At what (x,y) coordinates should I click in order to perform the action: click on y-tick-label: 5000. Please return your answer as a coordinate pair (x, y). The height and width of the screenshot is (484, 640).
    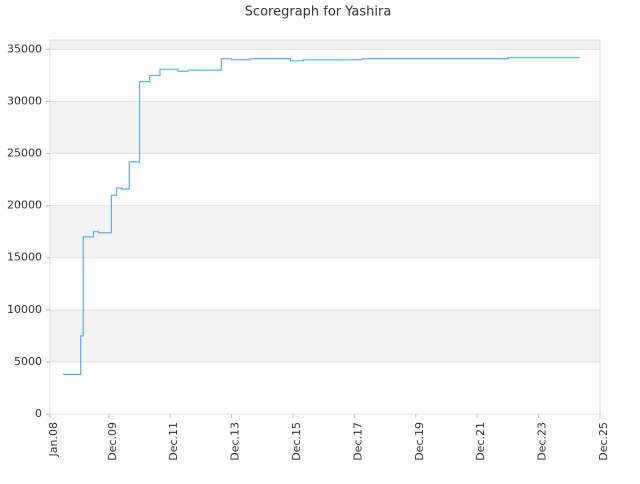
    Looking at the image, I should click on (28, 361).